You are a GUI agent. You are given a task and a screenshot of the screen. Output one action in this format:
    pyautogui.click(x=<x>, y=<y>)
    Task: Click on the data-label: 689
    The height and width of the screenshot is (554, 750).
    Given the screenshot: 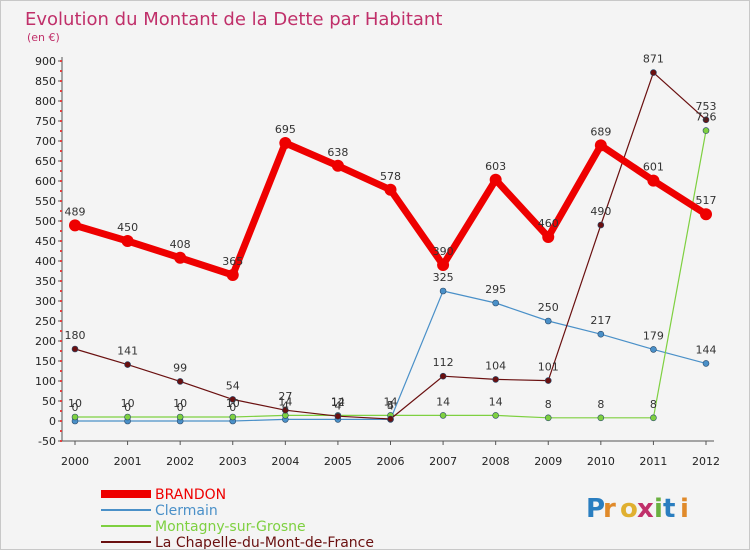 What is the action you would take?
    pyautogui.click(x=600, y=131)
    